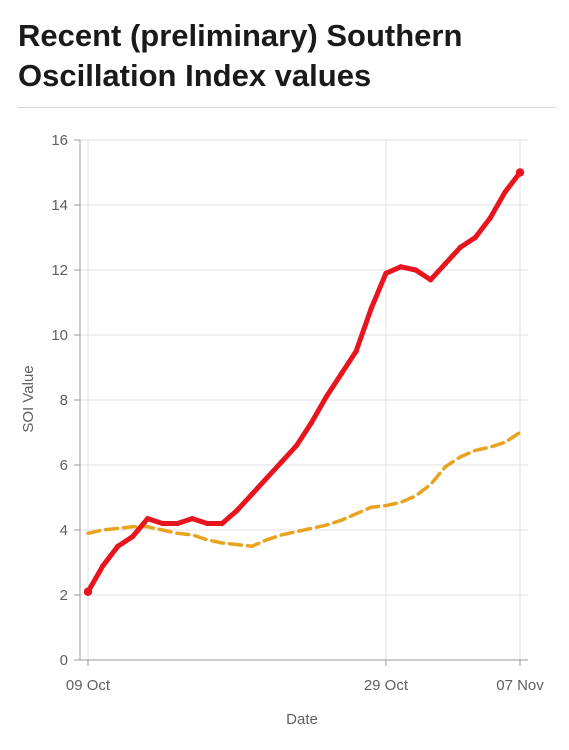  I want to click on y-tick-label: 2, so click(64, 595).